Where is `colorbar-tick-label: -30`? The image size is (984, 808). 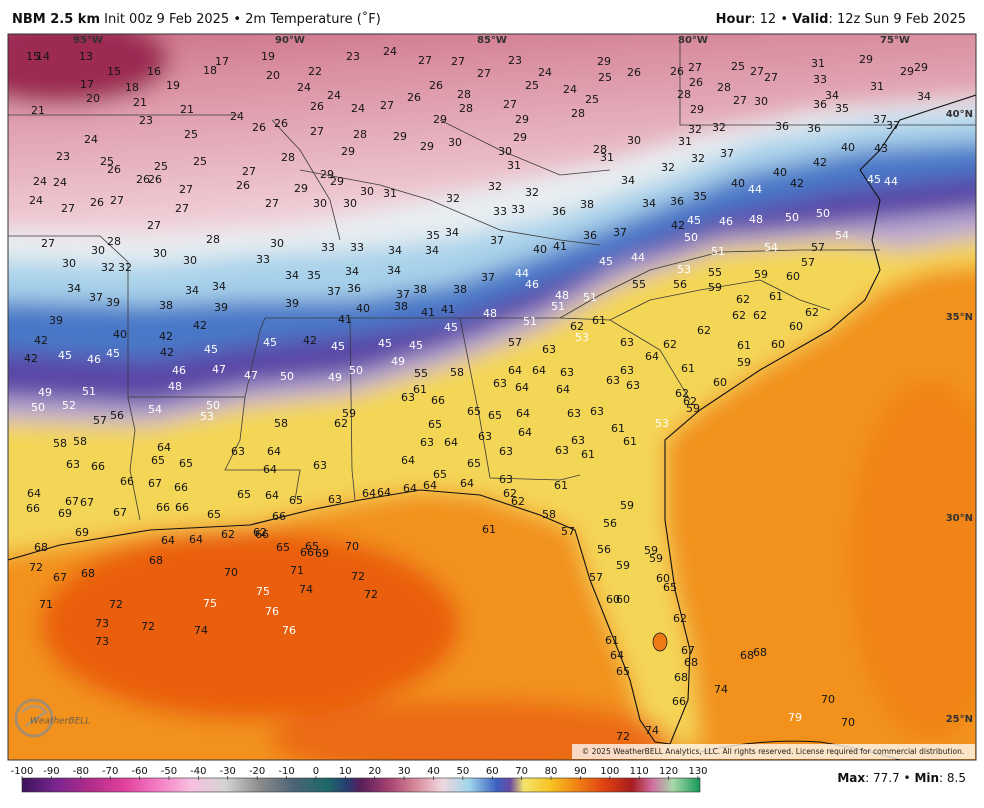 colorbar-tick-label: -30 is located at coordinates (228, 771).